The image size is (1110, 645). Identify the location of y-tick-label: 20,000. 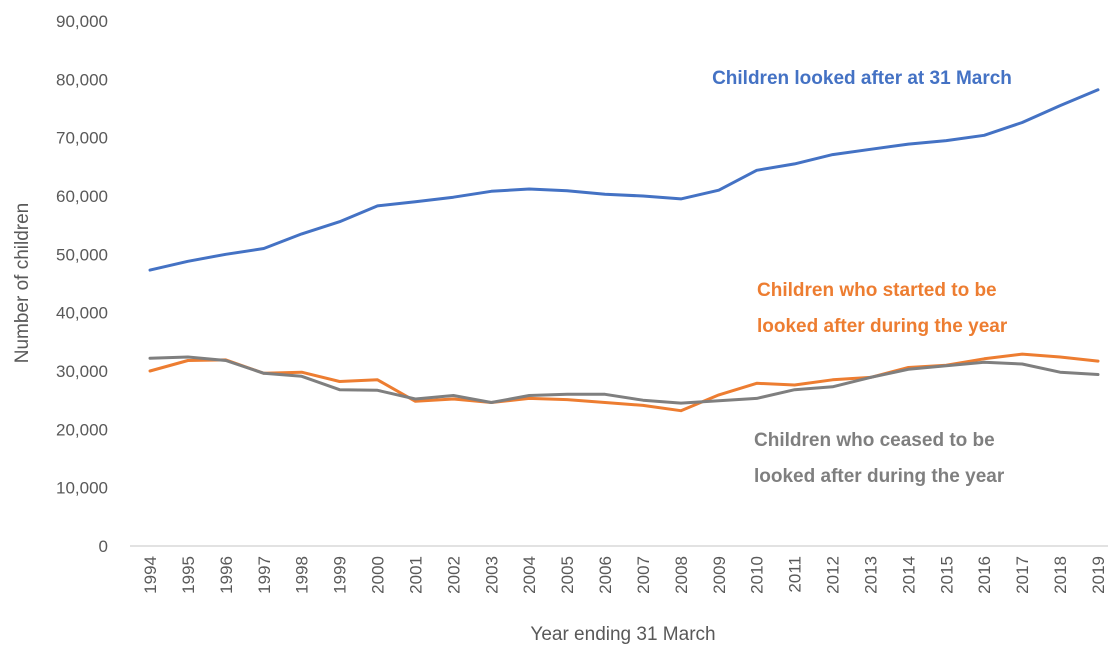
(82, 429).